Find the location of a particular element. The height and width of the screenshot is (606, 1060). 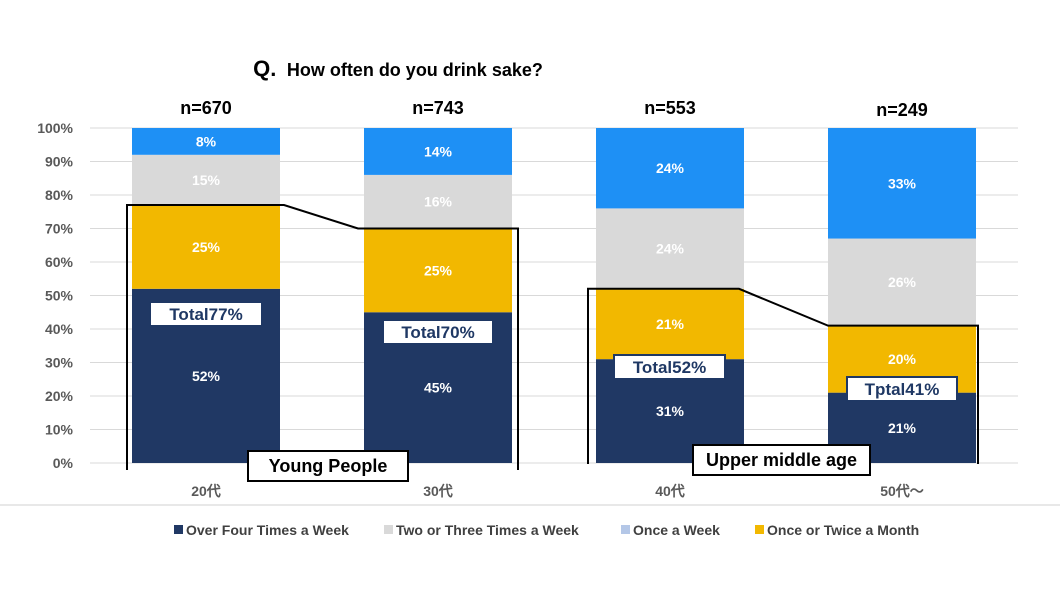

x-tick-label: 20代 is located at coordinates (206, 491).